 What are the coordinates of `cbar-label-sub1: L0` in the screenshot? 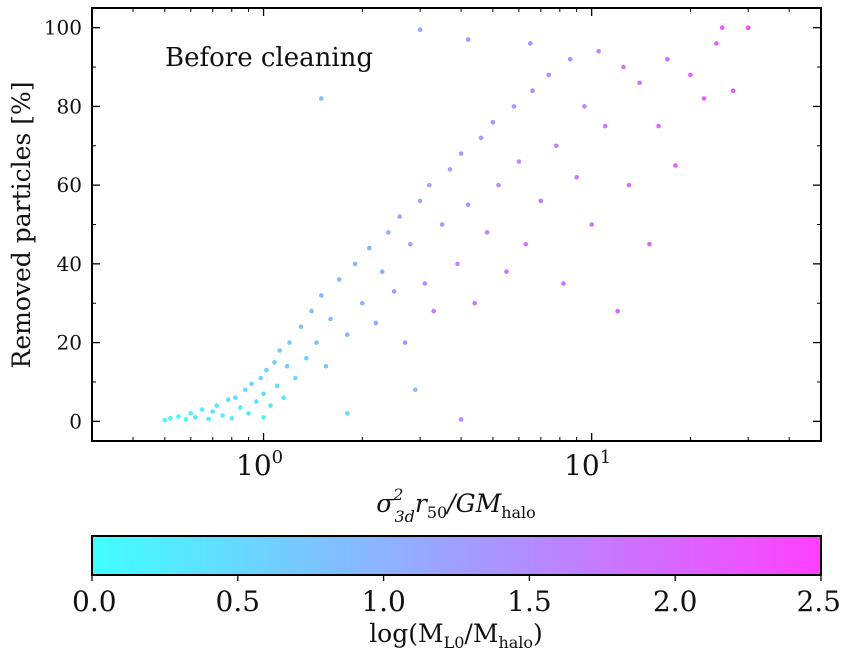 It's located at (454, 642).